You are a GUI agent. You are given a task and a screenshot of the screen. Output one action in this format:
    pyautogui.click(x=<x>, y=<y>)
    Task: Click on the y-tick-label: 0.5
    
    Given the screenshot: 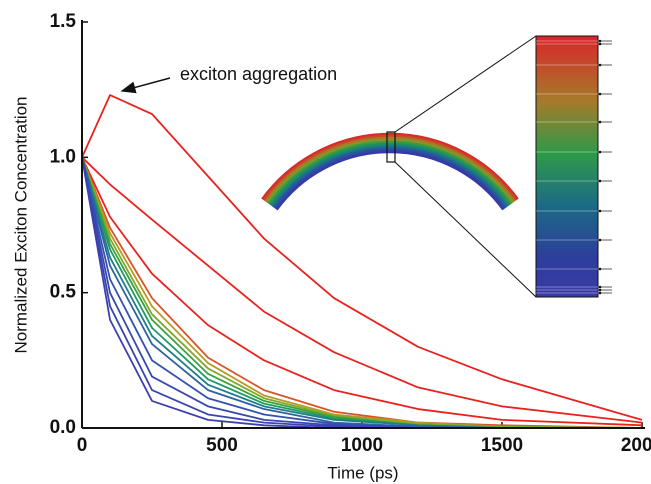 What is the action you would take?
    pyautogui.click(x=63, y=292)
    